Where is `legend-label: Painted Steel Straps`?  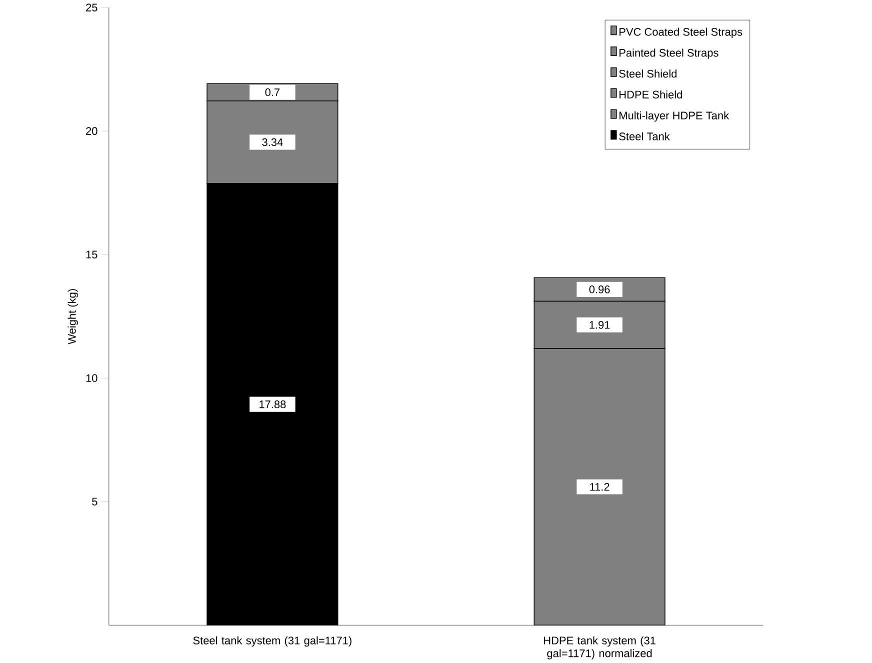
legend-label: Painted Steel Straps is located at coordinates (669, 53).